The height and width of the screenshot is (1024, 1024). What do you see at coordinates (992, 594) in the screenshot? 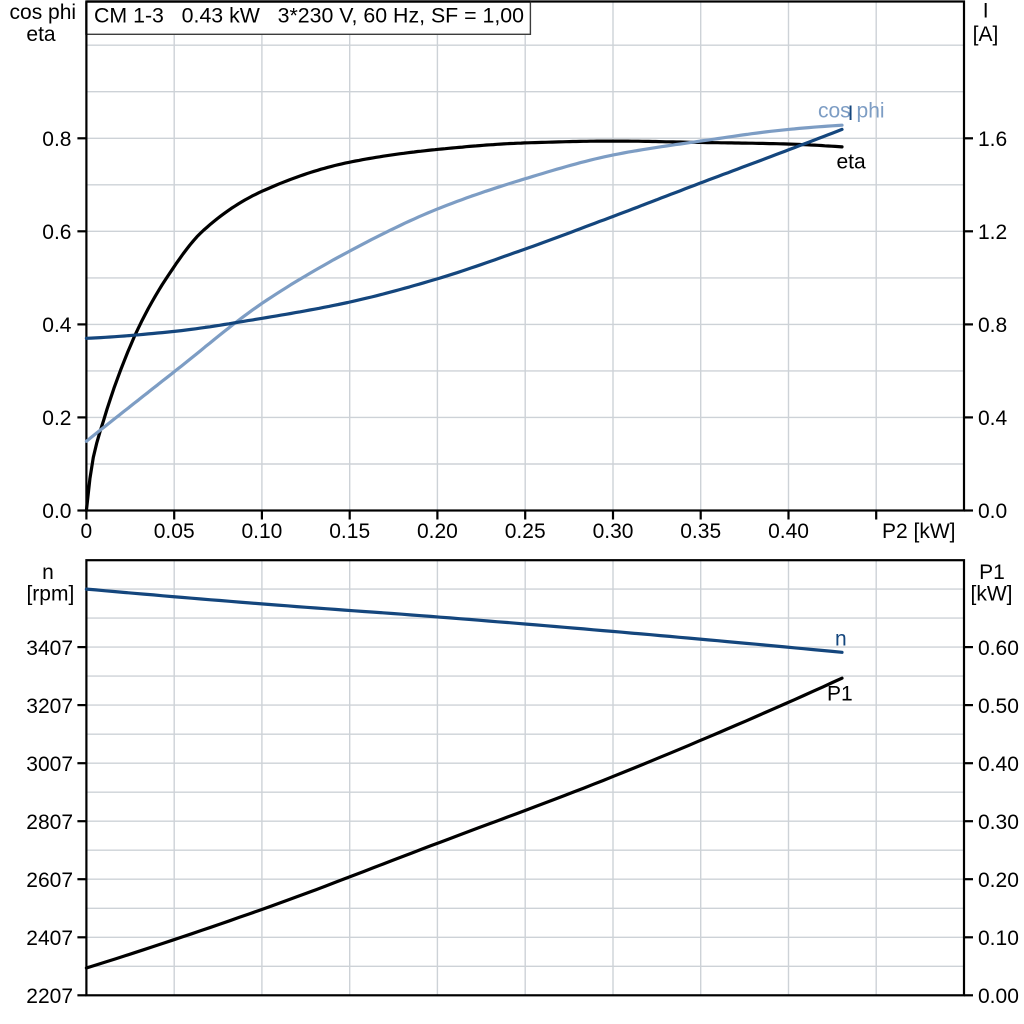
I see `svg-text: [kW]` at bounding box center [992, 594].